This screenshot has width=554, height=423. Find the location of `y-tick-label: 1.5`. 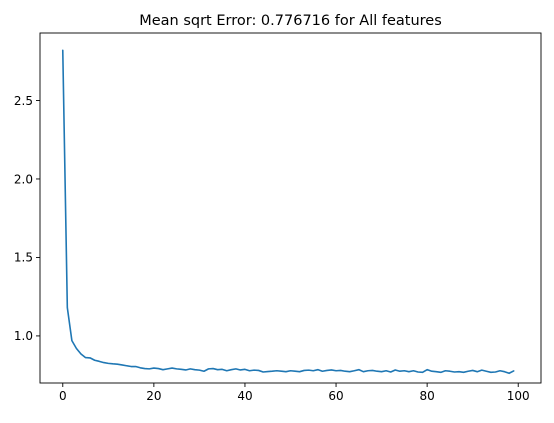

y-tick-label: 1.5 is located at coordinates (23, 258).